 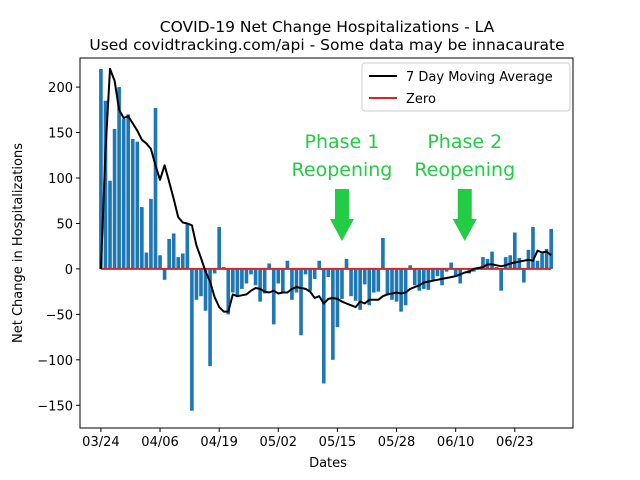 What do you see at coordinates (60, 179) in the screenshot?
I see `y-tick-label: 100` at bounding box center [60, 179].